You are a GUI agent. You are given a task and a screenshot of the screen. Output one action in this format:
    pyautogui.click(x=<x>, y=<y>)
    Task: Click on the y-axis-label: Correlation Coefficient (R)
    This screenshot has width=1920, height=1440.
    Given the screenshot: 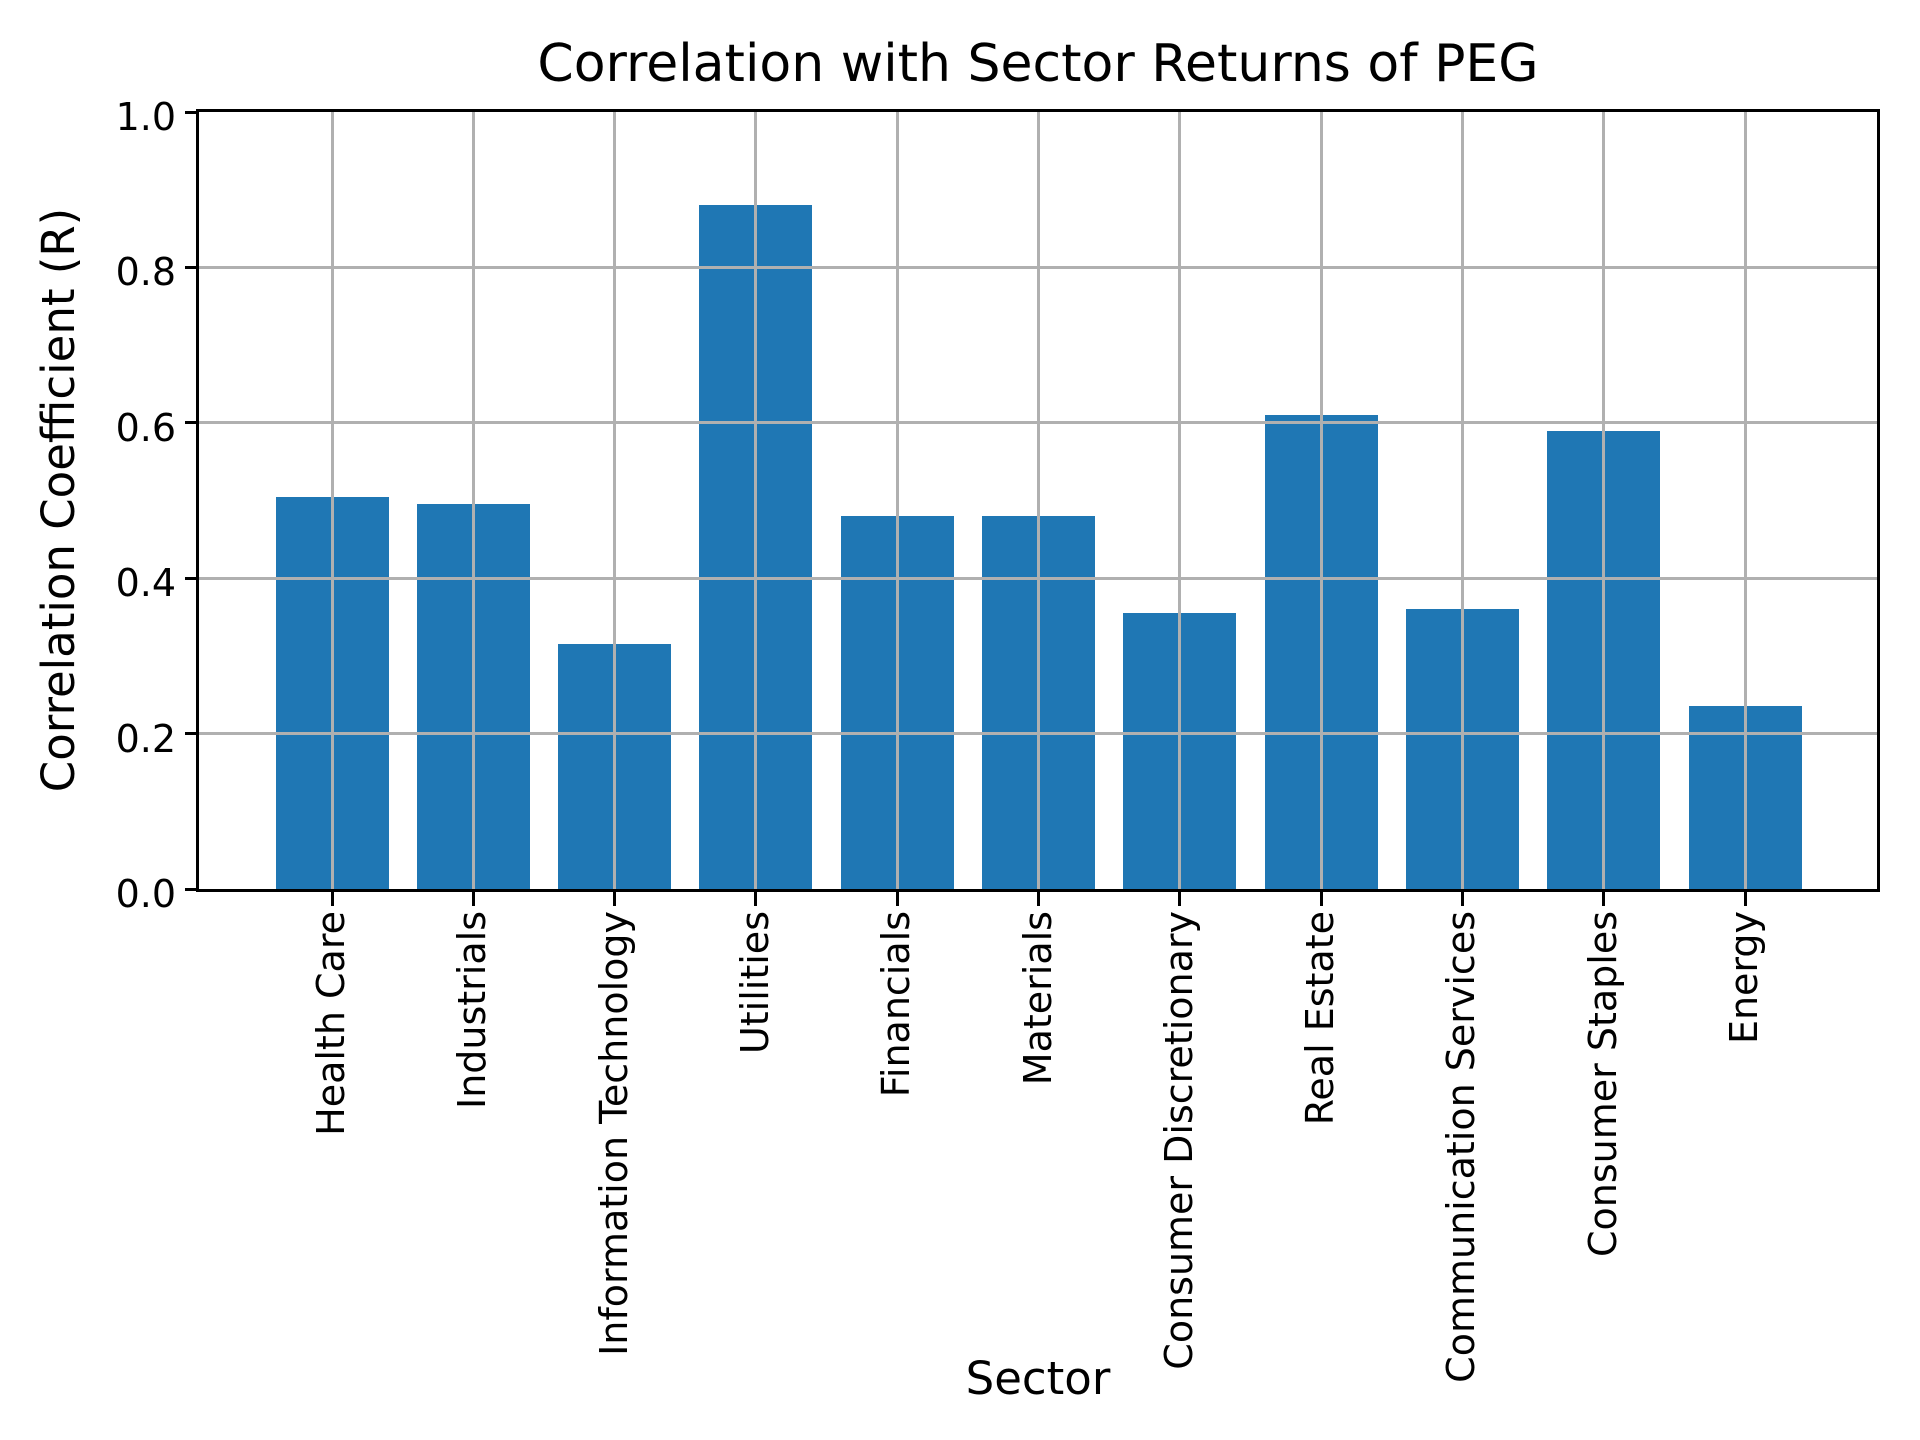 What is the action you would take?
    pyautogui.click(x=58, y=500)
    